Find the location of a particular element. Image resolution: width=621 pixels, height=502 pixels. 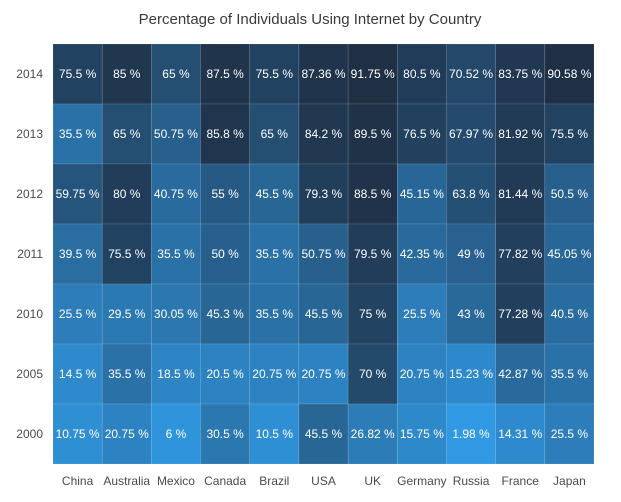

cell-value-label: 42.87 % is located at coordinates (520, 374).